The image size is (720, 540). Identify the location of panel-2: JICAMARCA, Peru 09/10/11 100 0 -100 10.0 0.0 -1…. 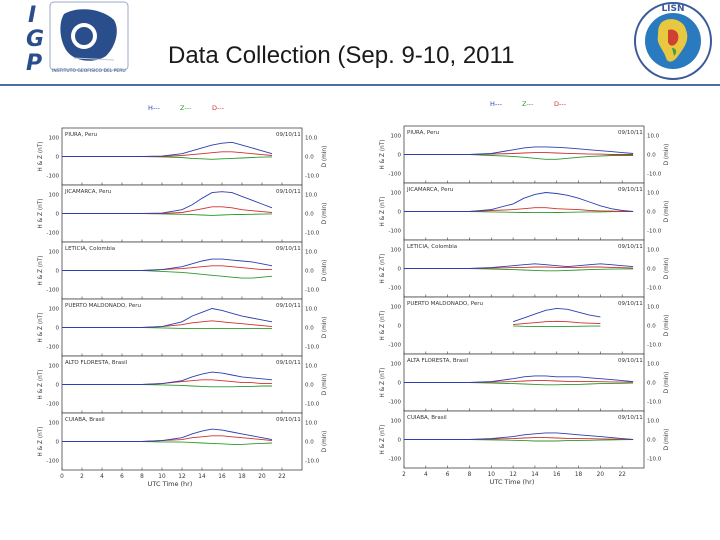
(183, 213).